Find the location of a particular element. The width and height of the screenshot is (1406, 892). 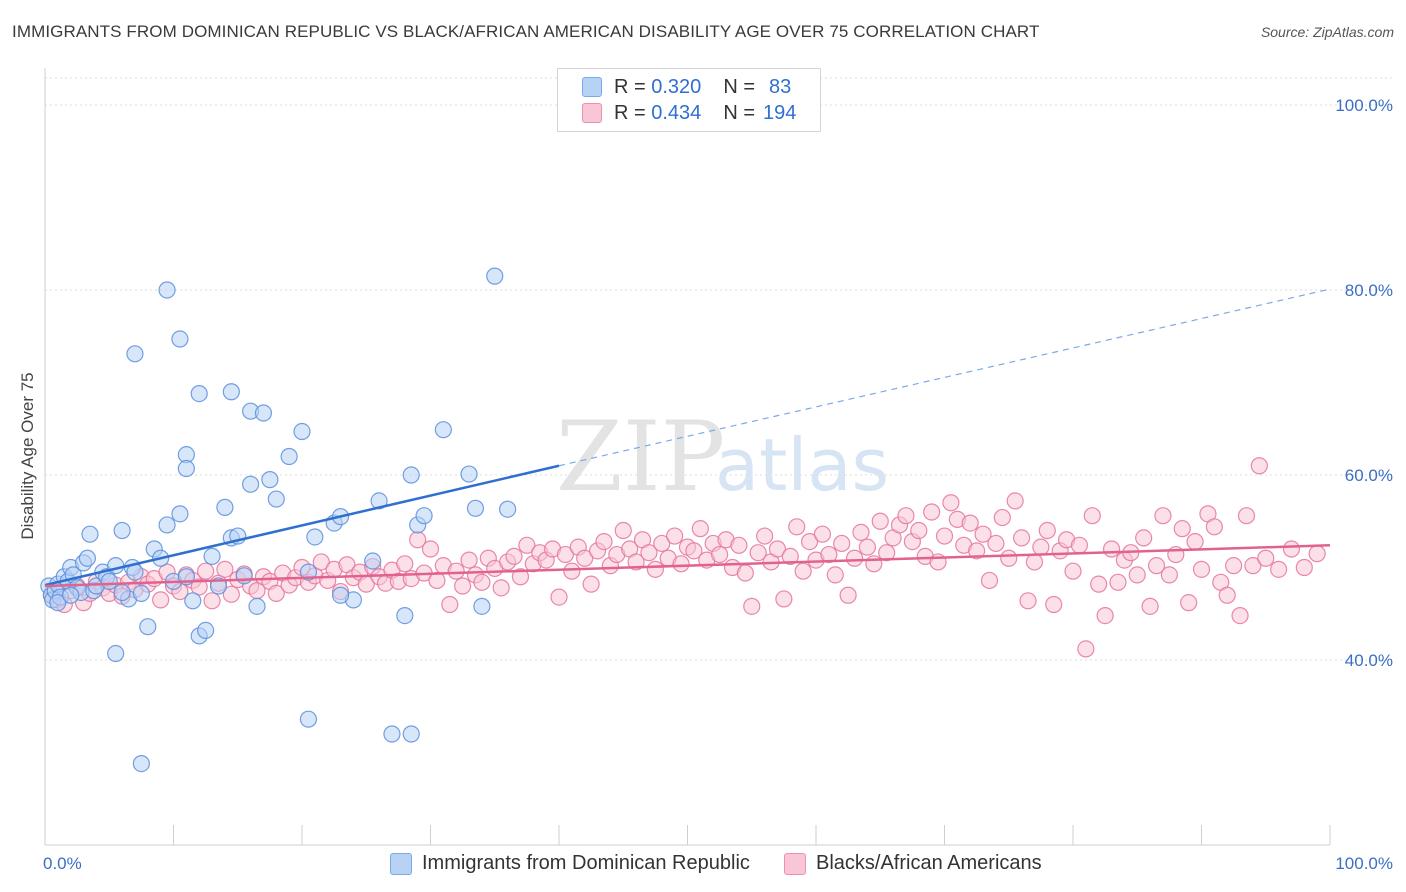

y-axis-title: Disability Age Over 75 is located at coordinates (27, 455).